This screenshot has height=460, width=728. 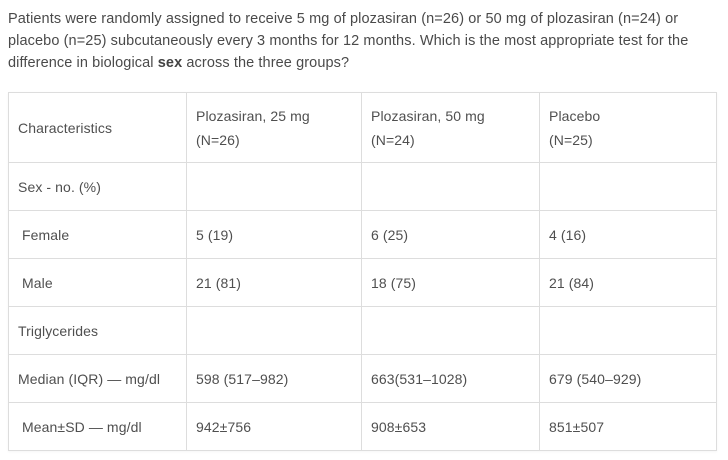 What do you see at coordinates (575, 115) in the screenshot?
I see `column-title: Placebo` at bounding box center [575, 115].